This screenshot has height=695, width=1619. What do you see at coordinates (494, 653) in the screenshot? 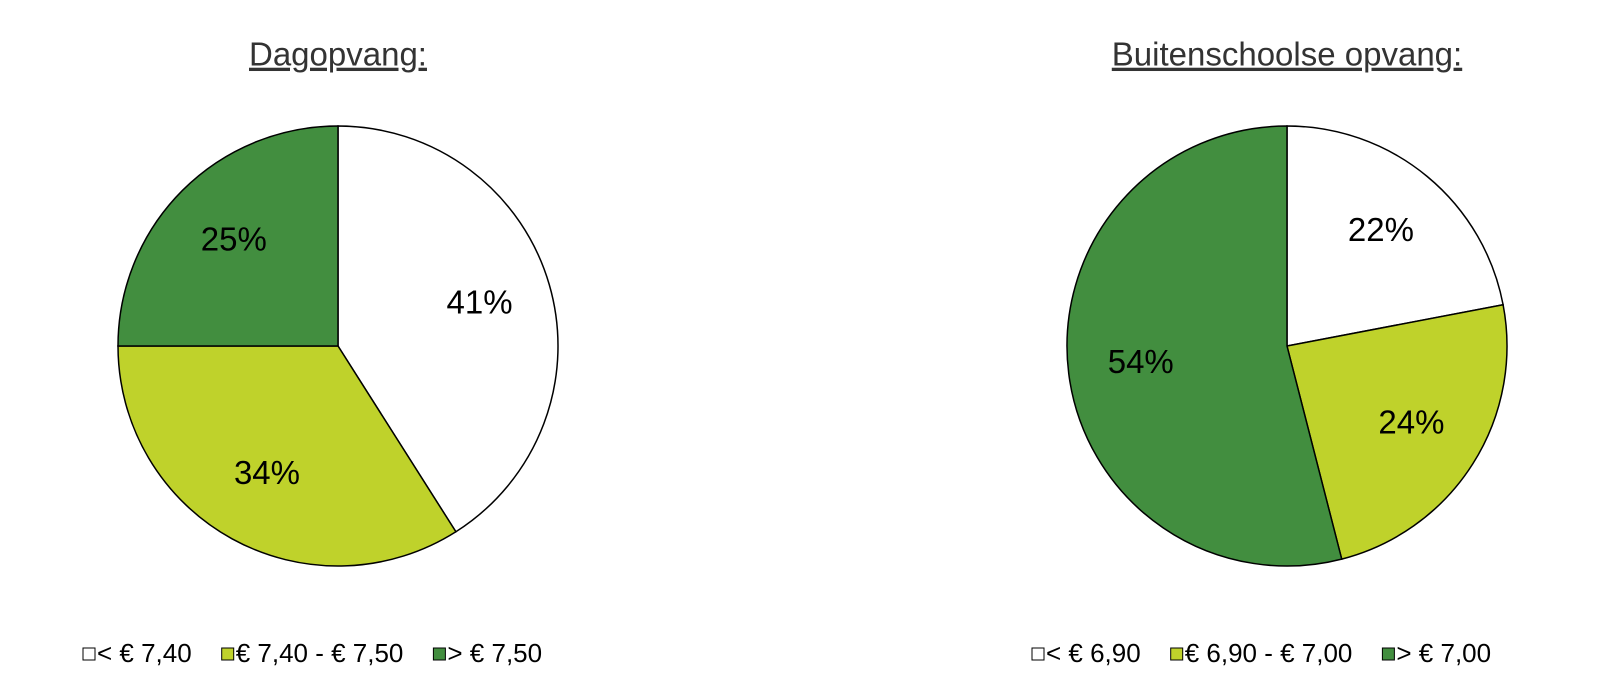
I see `legend-label: > € 7,50` at bounding box center [494, 653].